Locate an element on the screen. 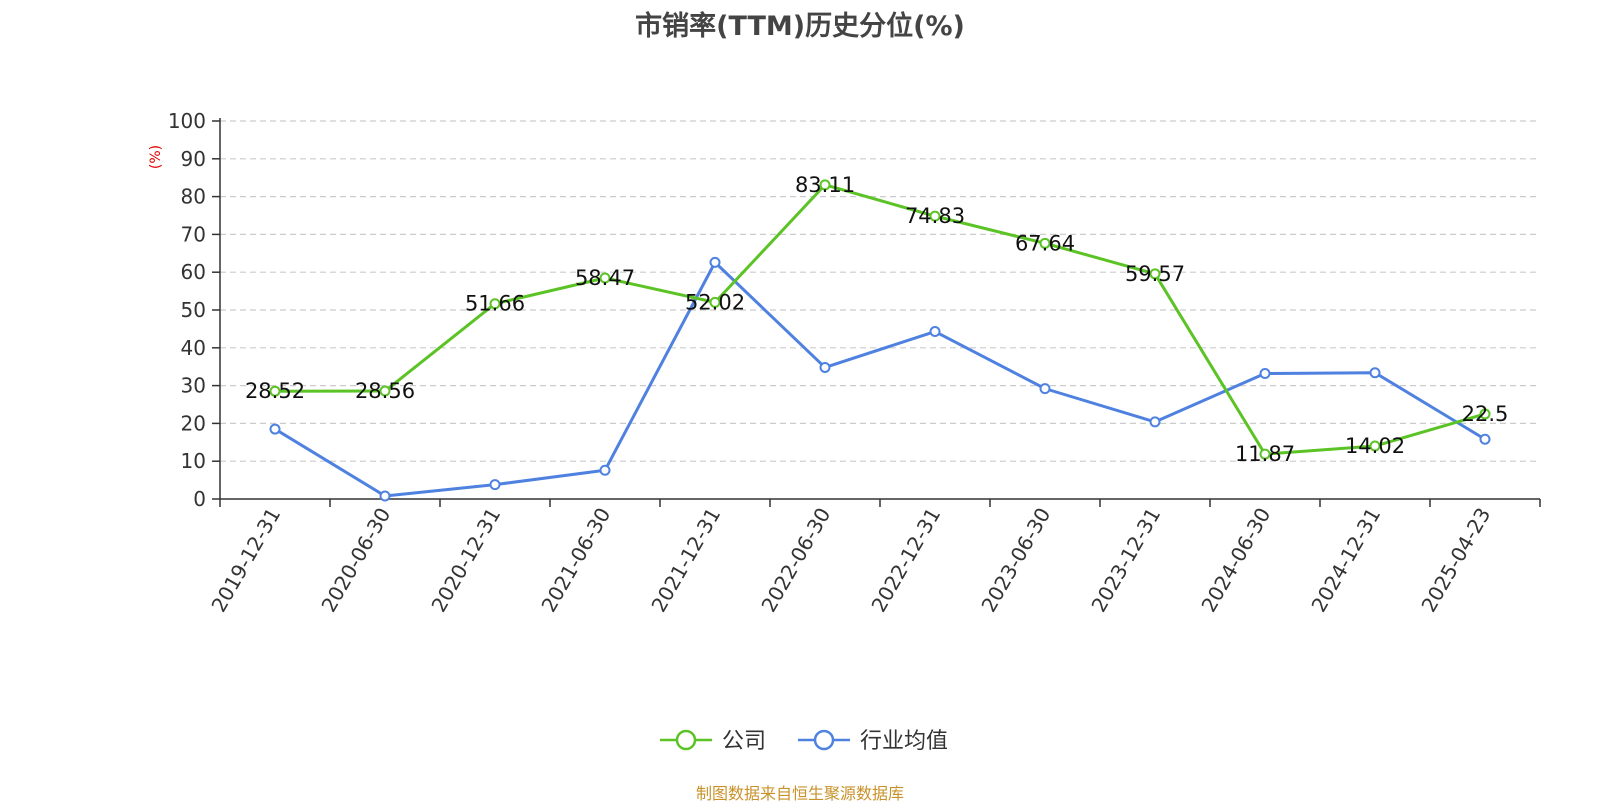 The height and width of the screenshot is (804, 1600). y-tick-label: 60 is located at coordinates (193, 272).